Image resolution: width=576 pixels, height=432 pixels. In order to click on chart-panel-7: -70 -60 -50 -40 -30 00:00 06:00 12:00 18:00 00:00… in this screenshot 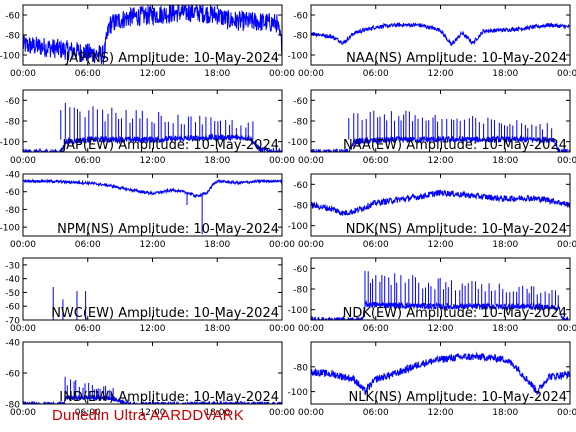, I will do `click(150, 295)`.